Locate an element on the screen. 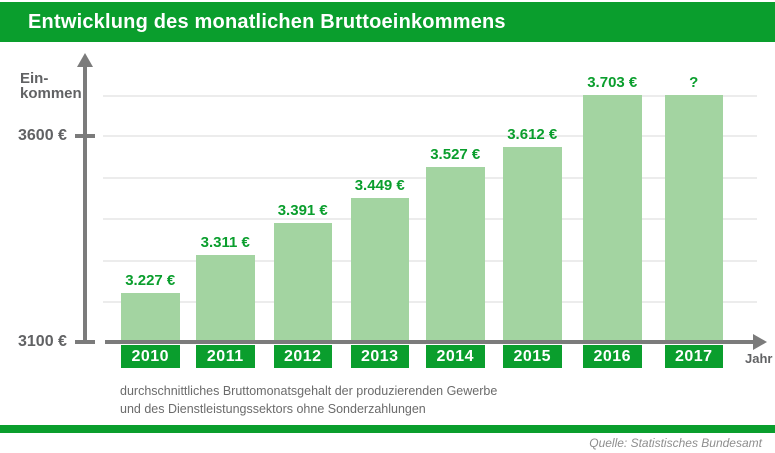 The width and height of the screenshot is (775, 453). y-tick-label-3100: 3100 € is located at coordinates (42, 341).